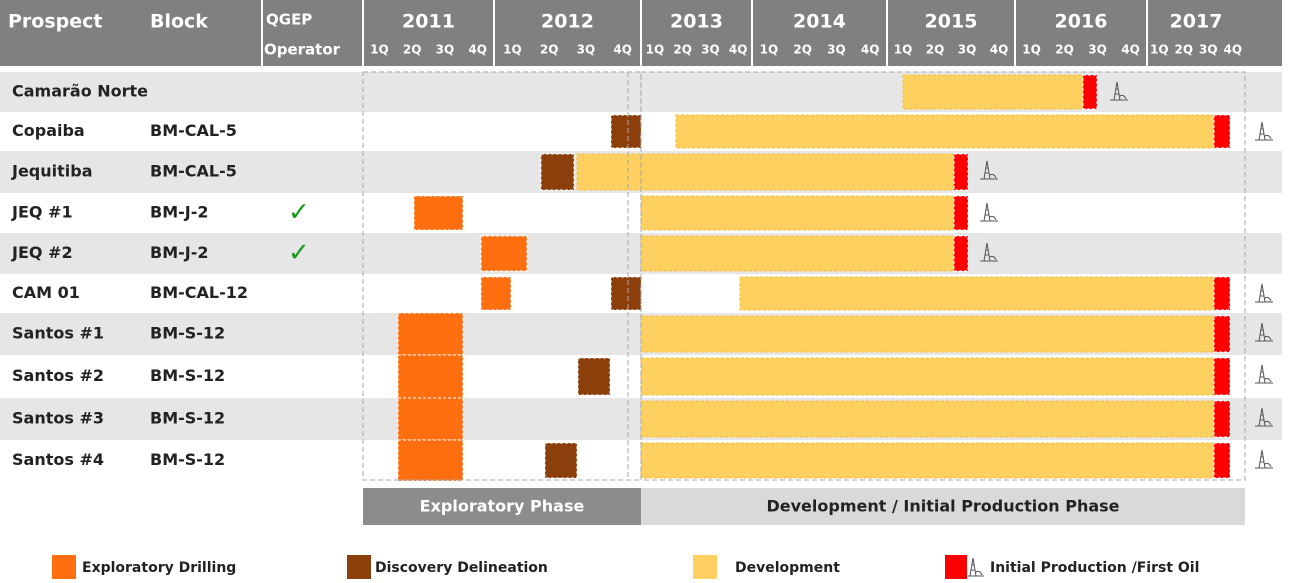 This screenshot has width=1290, height=583. I want to click on year-label: 2013, so click(696, 22).